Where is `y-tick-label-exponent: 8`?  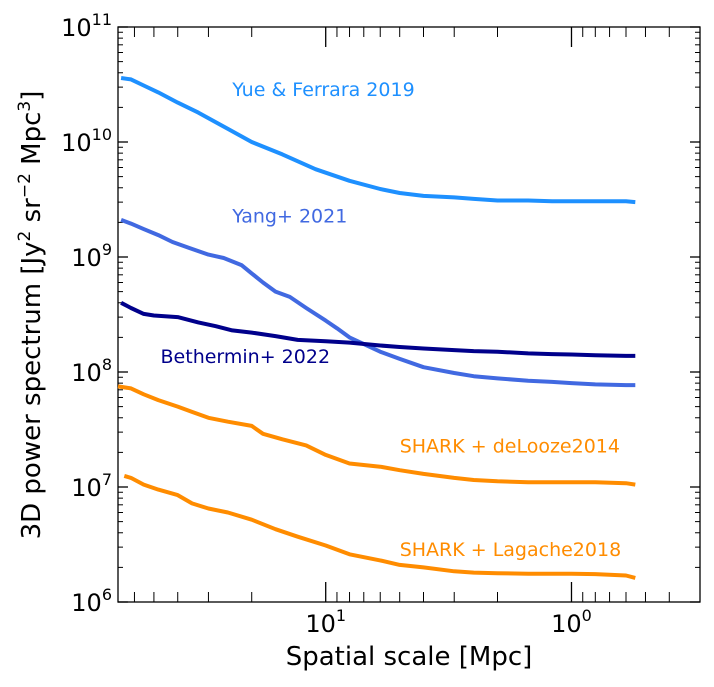
y-tick-label-exponent: 8 is located at coordinates (107, 364).